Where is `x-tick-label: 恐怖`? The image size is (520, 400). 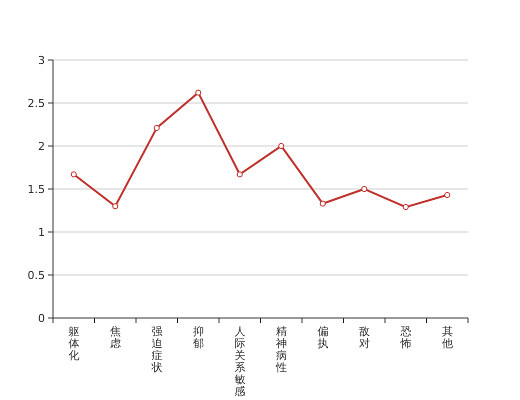
x-tick-label: 恐怖 is located at coordinates (405, 337).